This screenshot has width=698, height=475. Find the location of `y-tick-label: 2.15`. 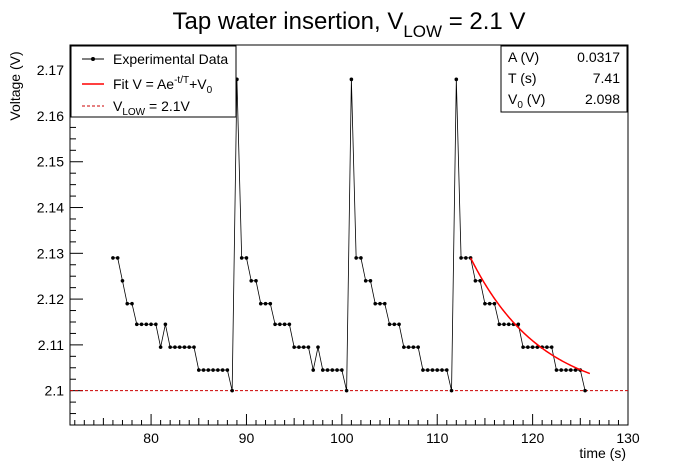

y-tick-label: 2.15 is located at coordinates (50, 162).